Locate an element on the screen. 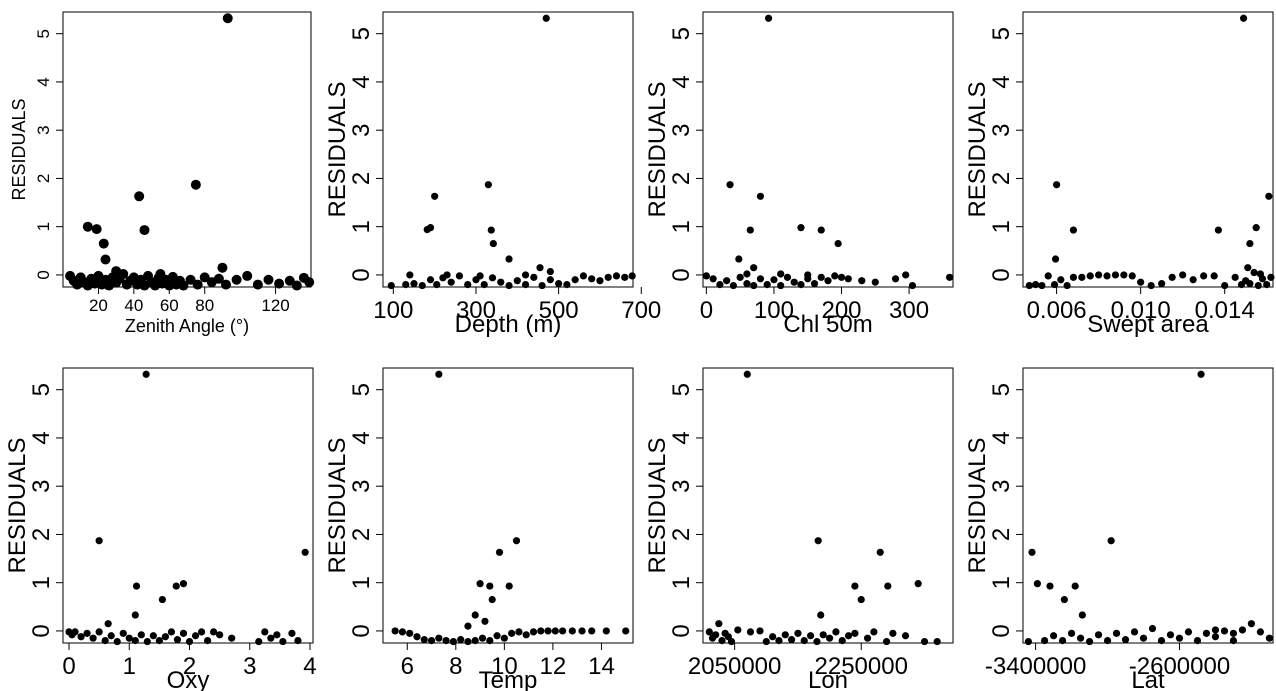  x-axis-label: Lon is located at coordinates (828, 679).